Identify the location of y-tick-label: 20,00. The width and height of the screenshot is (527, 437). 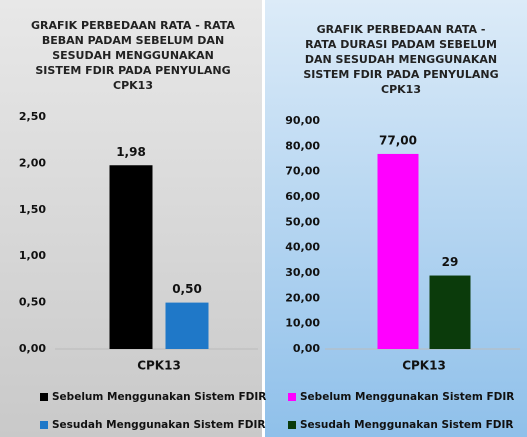
(302, 297).